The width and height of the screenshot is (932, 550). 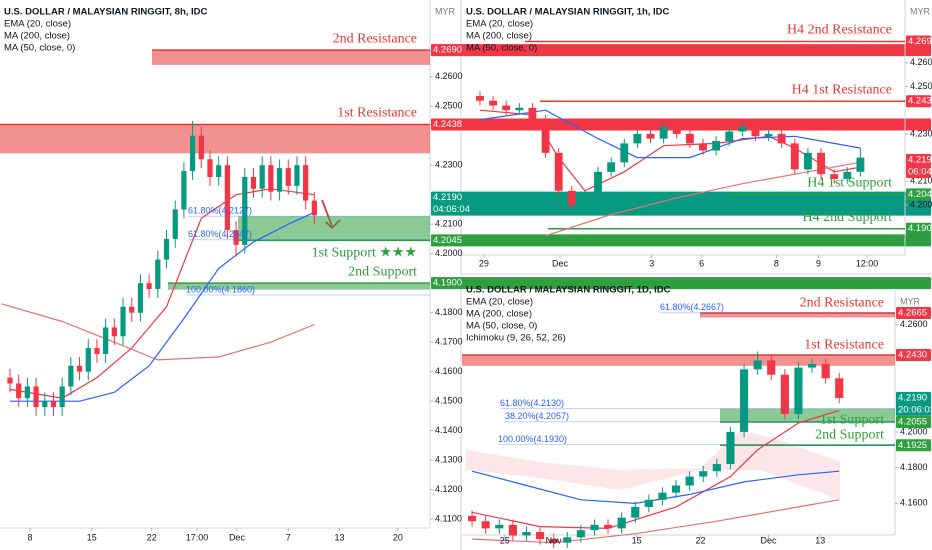 What do you see at coordinates (915, 409) in the screenshot?
I see `countdown: 20:06:03` at bounding box center [915, 409].